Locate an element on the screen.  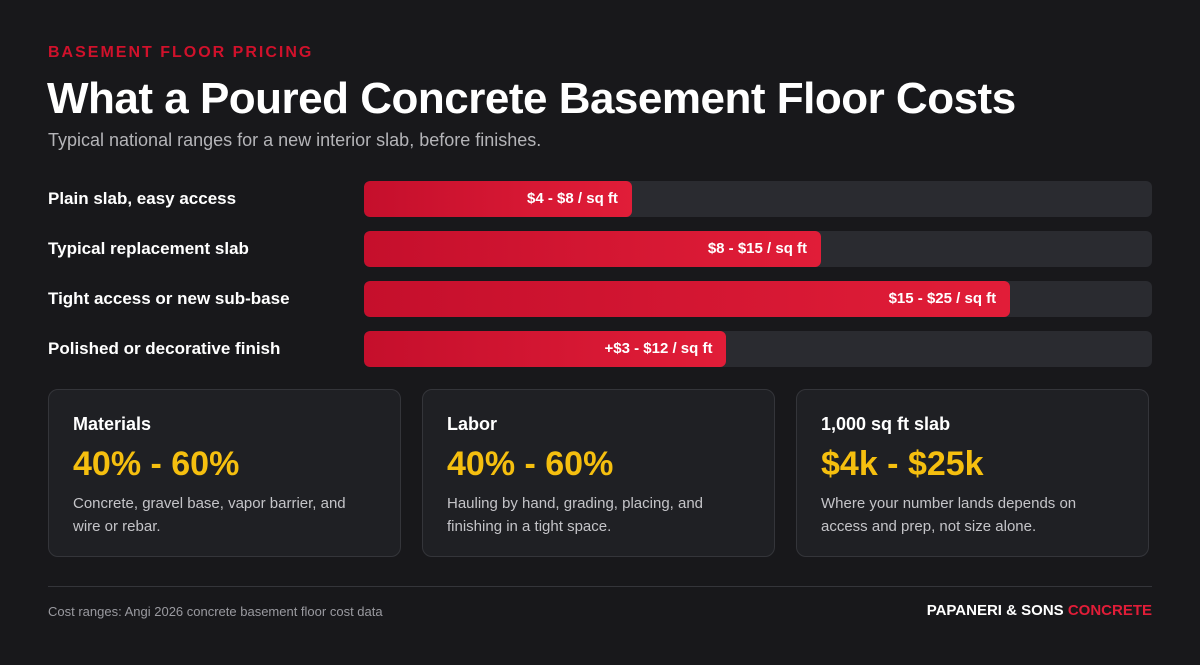
row-label: Tight access or new sub-base is located at coordinates (169, 298).